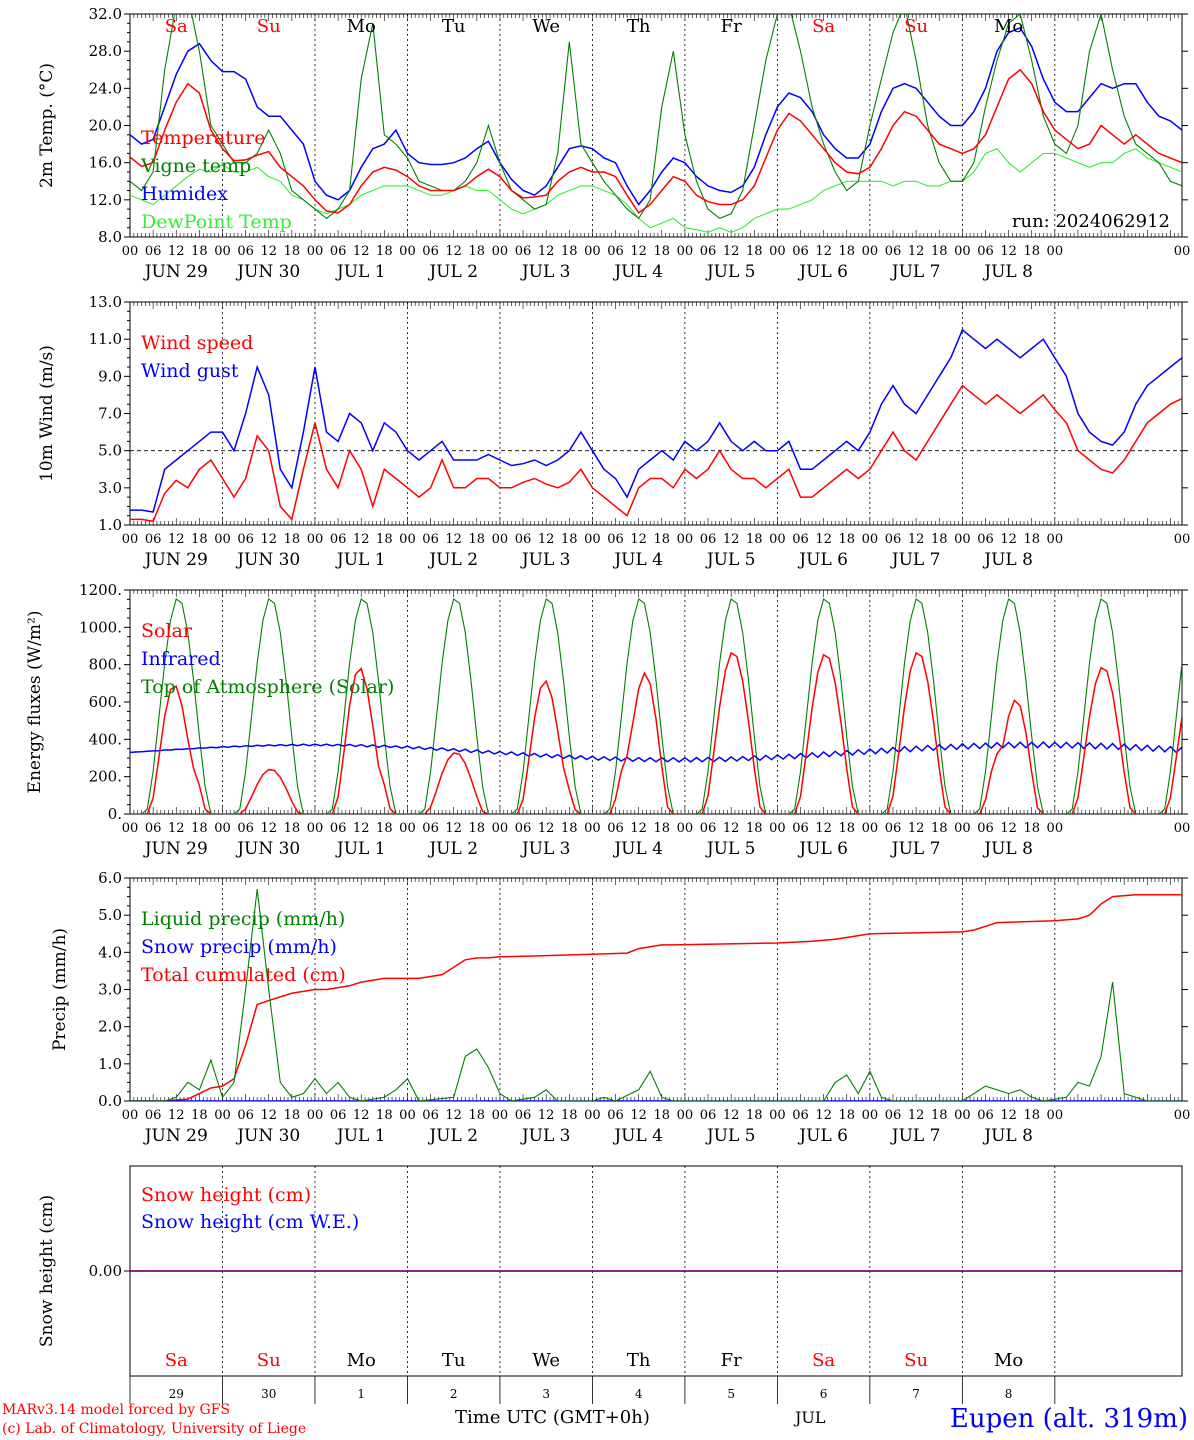 The width and height of the screenshot is (1194, 1440). What do you see at coordinates (110, 990) in the screenshot?
I see `y-tick-label: 3.0` at bounding box center [110, 990].